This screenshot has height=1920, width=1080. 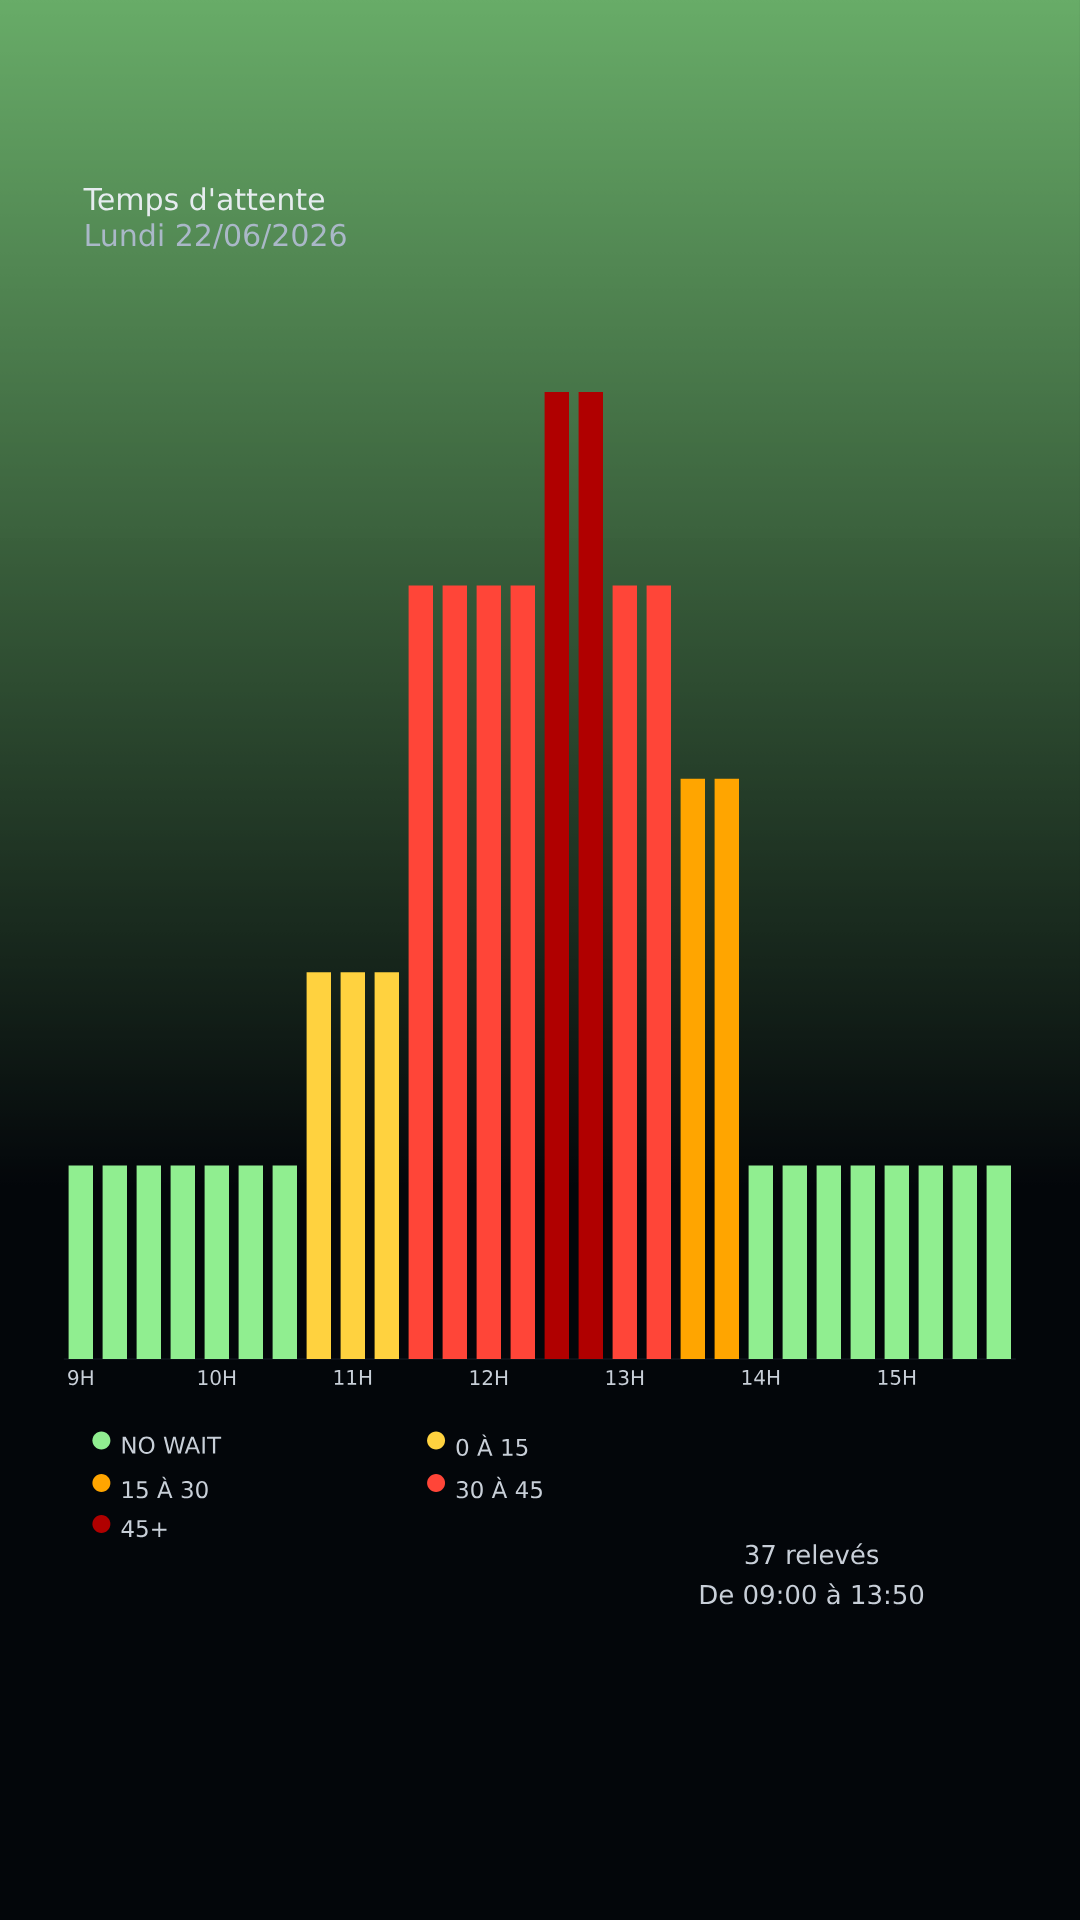 What do you see at coordinates (80, 1378) in the screenshot?
I see `x-tick-label: 9H` at bounding box center [80, 1378].